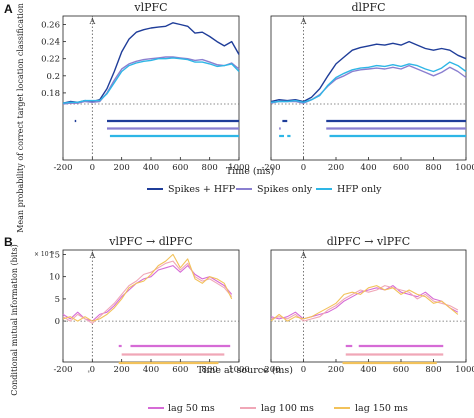  Describe the element at coordinates (50, 94) in the screenshot. I see `y-tick-label: 0.18` at that location.